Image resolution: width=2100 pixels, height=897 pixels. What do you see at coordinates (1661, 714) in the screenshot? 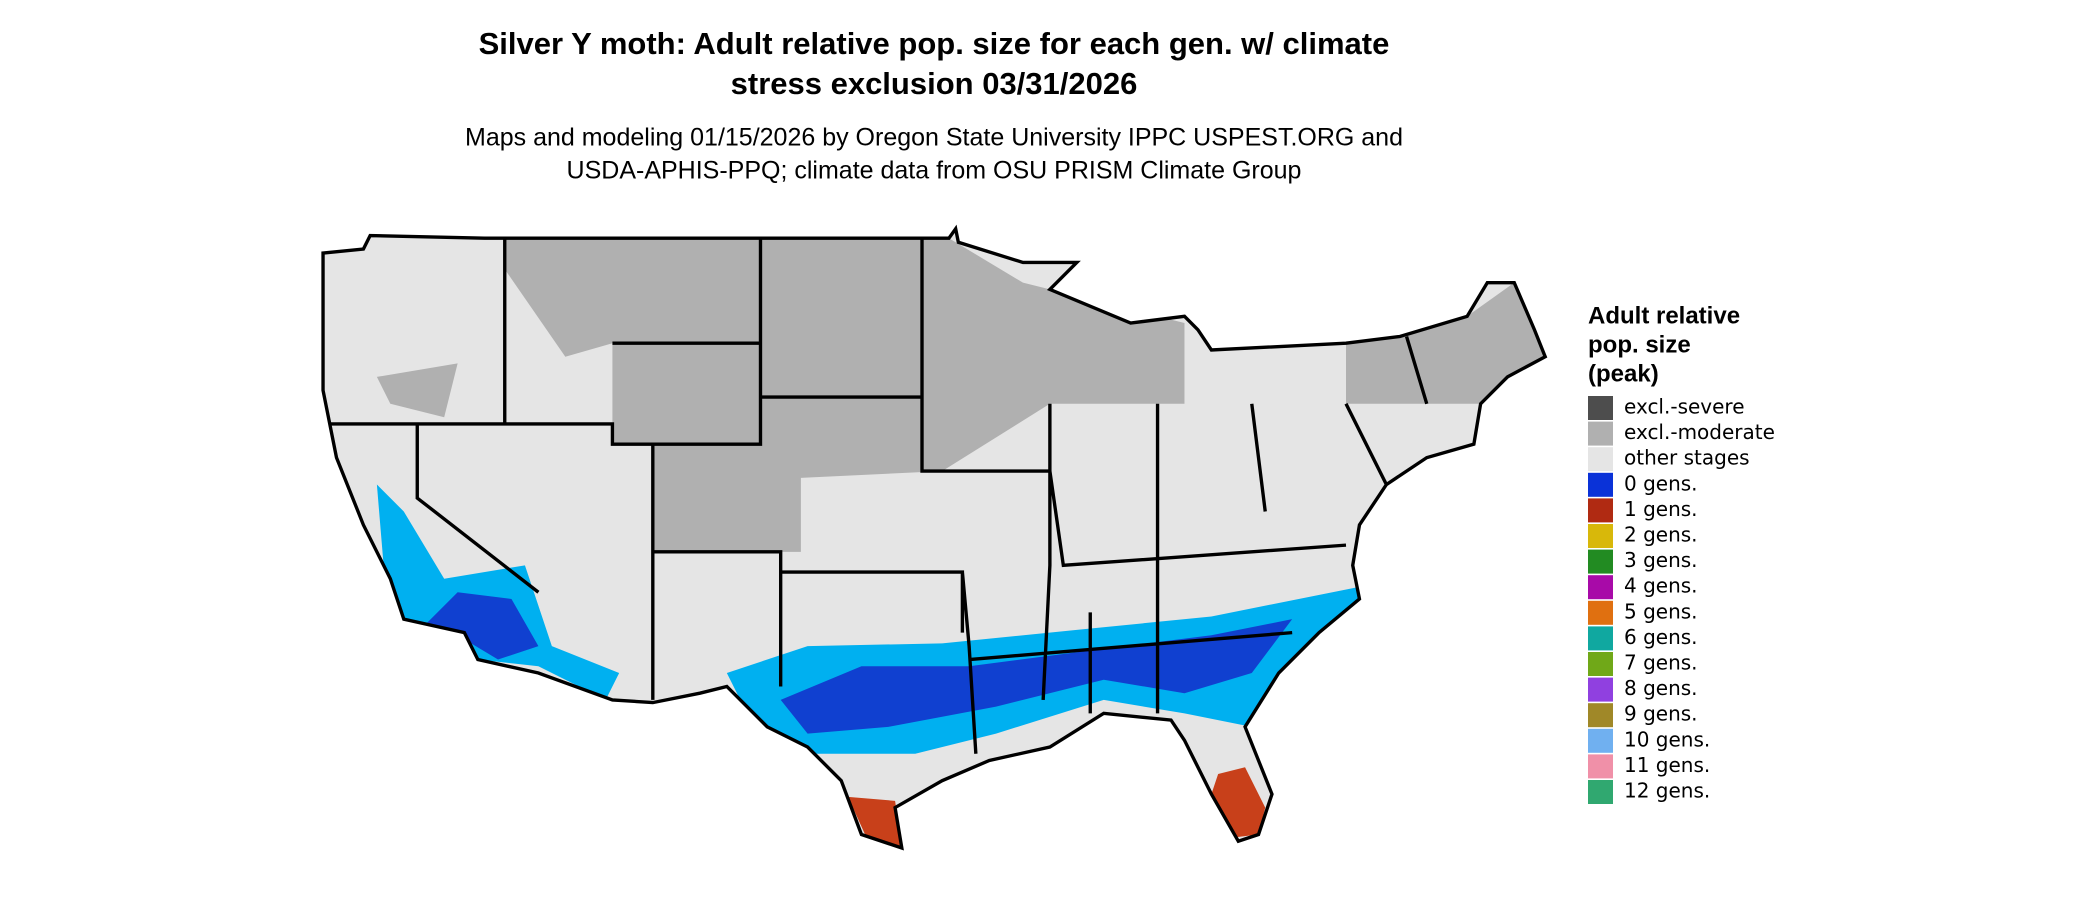
I see `legend-label: 9 gens.` at bounding box center [1661, 714].